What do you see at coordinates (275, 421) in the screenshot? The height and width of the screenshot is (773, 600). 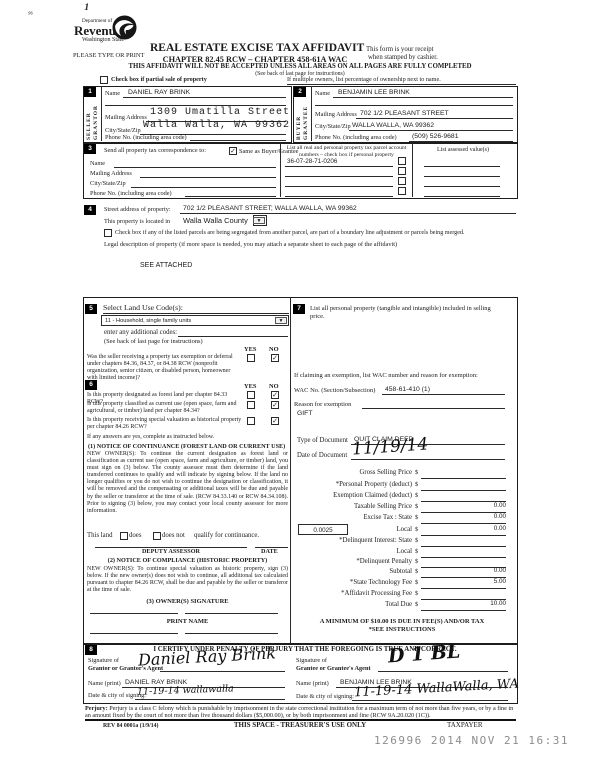 I see `q6-historic-no-checkbox: ✓` at bounding box center [275, 421].